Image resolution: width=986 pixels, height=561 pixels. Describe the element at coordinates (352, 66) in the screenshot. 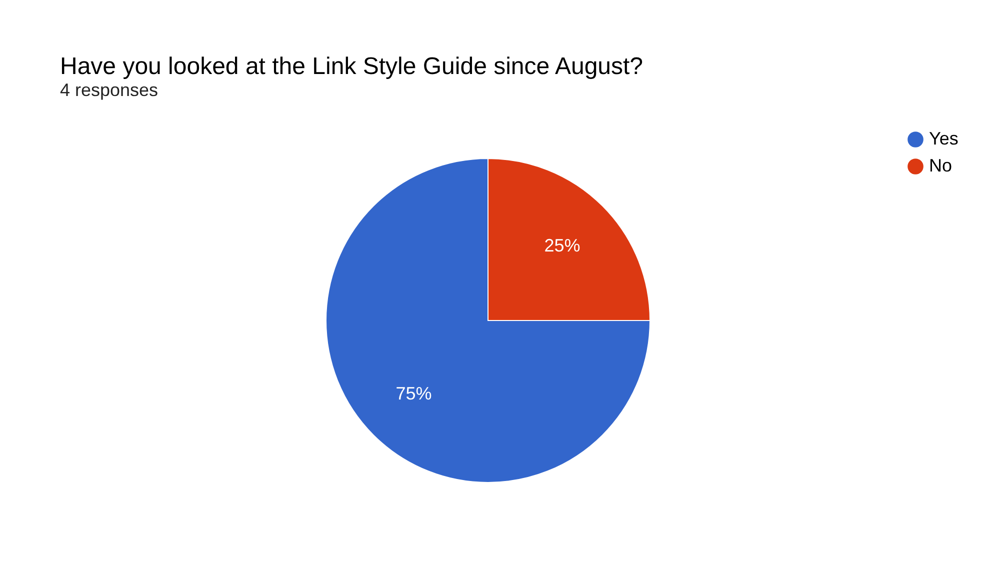

I see `chart-title: Have you looked at the Link Style Guide since August?` at that location.